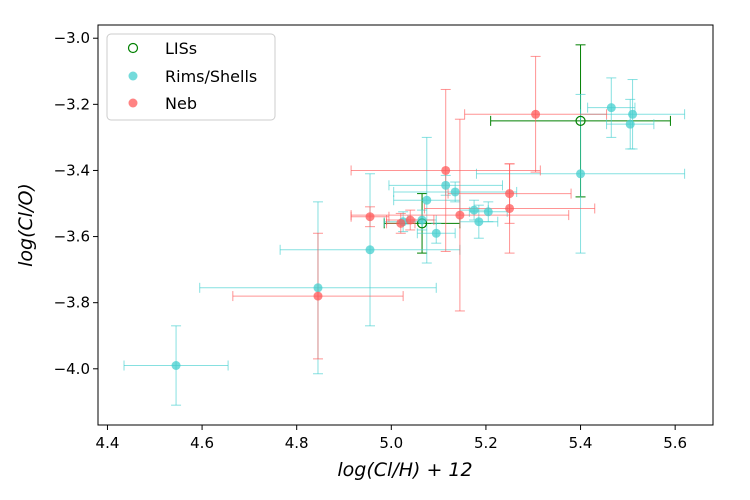 This screenshot has width=750, height=500. I want to click on y-axis-label: log(Cl/O), so click(26, 225).